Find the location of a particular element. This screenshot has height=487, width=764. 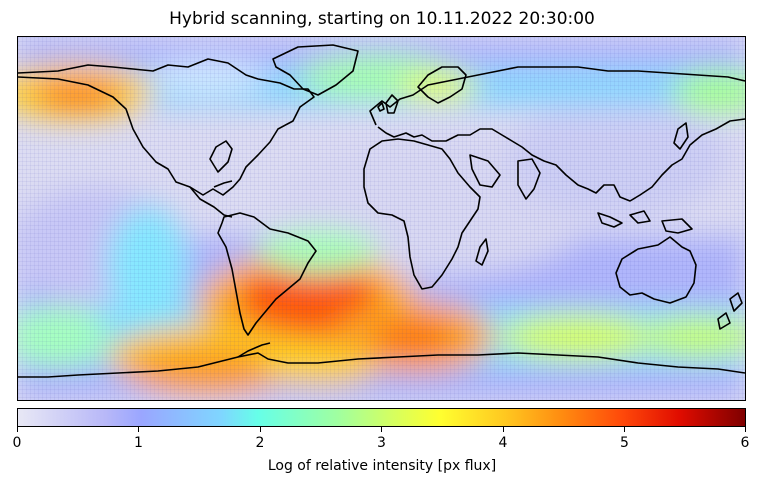

colorbar is located at coordinates (381, 417).